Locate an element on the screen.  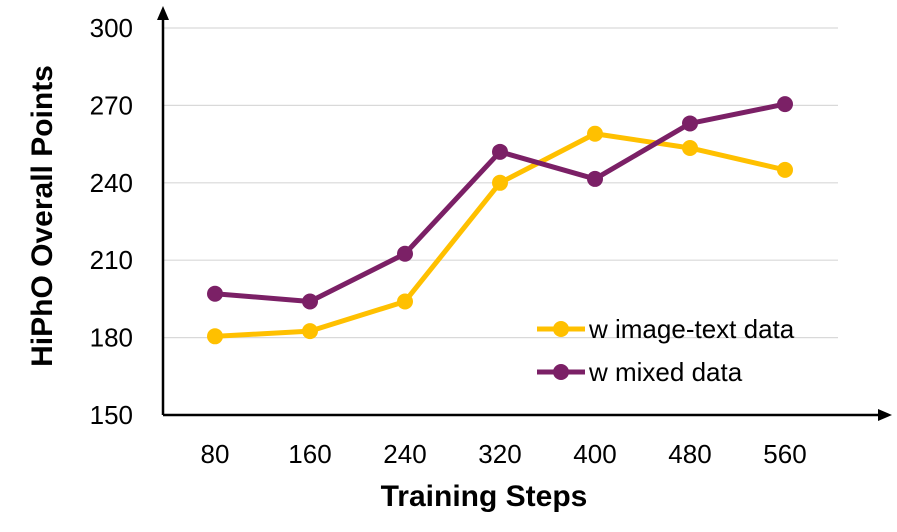
x-tick-label-400: 400 is located at coordinates (594, 454).